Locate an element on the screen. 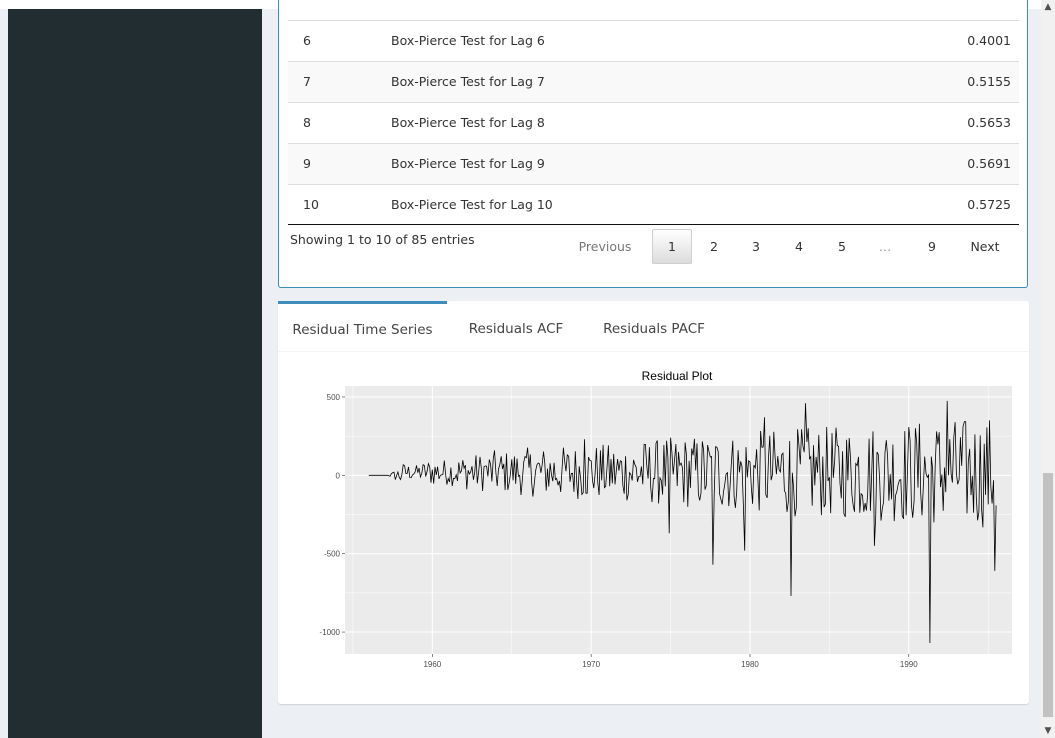 This screenshot has height=738, width=1055. lag-cell: 8 is located at coordinates (307, 122).